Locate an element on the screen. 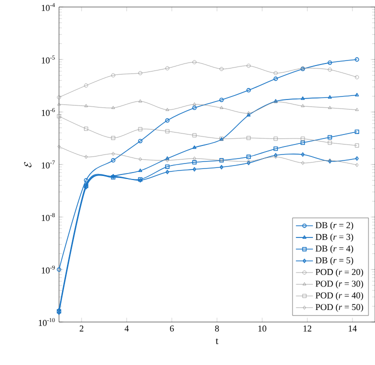 This screenshot has width=375, height=365. x-axis-title: t is located at coordinates (217, 341).